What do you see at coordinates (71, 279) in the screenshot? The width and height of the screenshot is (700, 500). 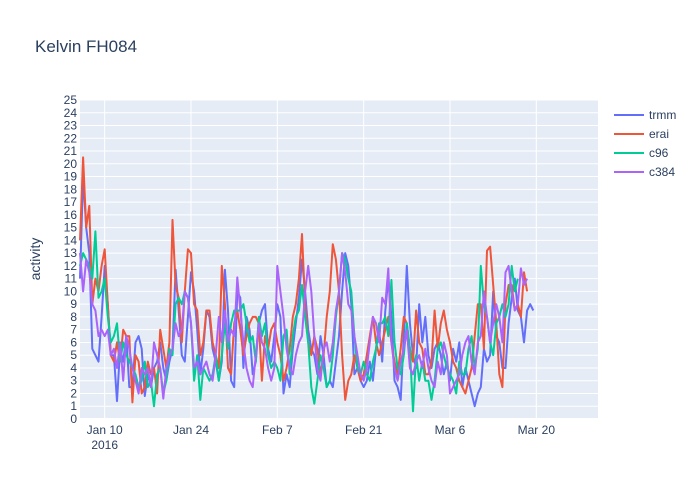 I see `y-tick-label: 11` at bounding box center [71, 279].